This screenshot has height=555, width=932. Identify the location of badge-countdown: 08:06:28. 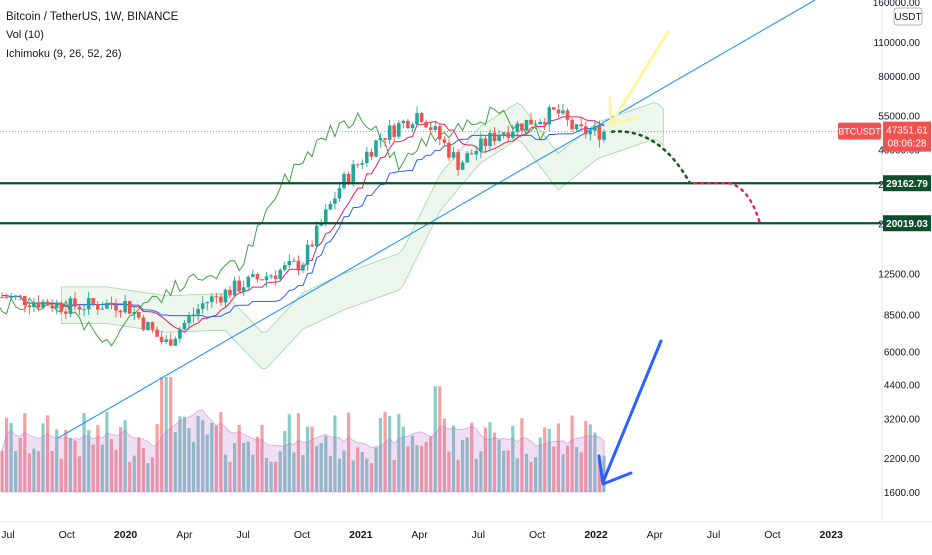
(907, 144).